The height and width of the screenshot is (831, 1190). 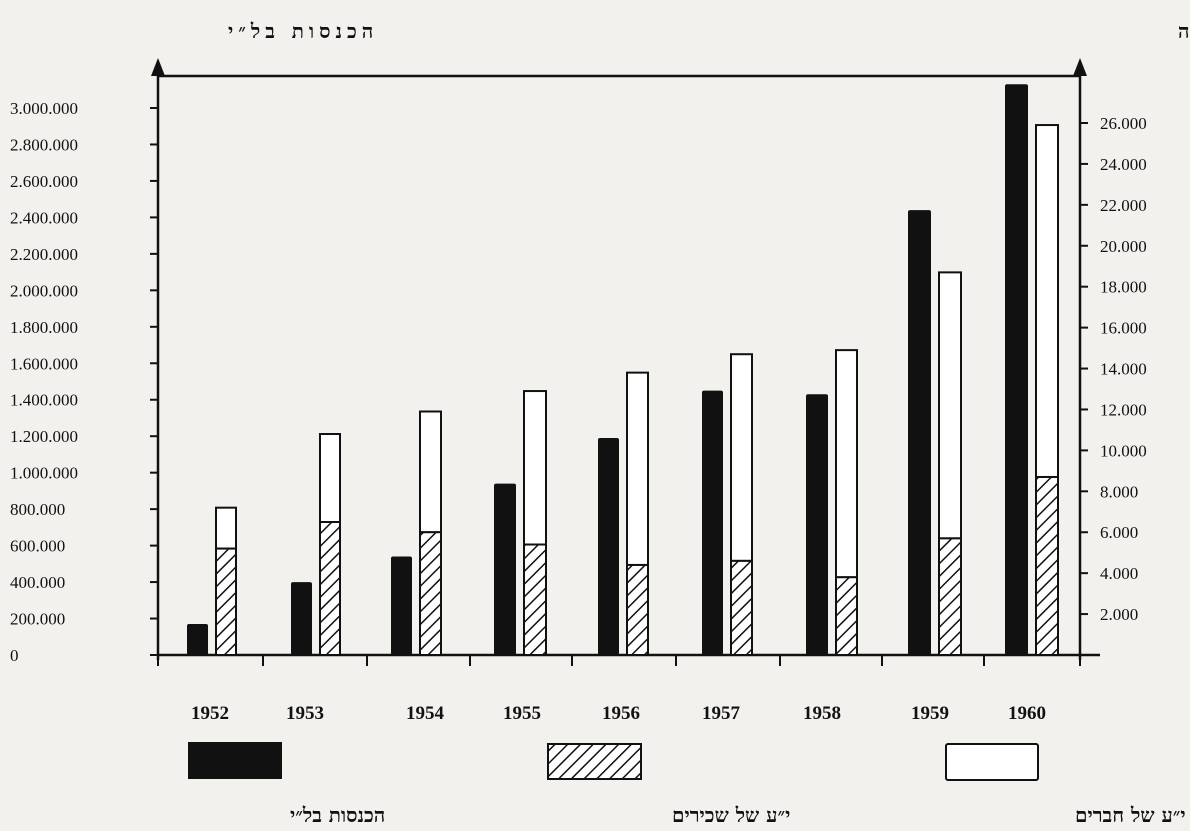 What do you see at coordinates (687, 784) in the screenshot?
I see `legend: הכנסות בל״י י״ע של שכירים י״ע של חברים` at bounding box center [687, 784].